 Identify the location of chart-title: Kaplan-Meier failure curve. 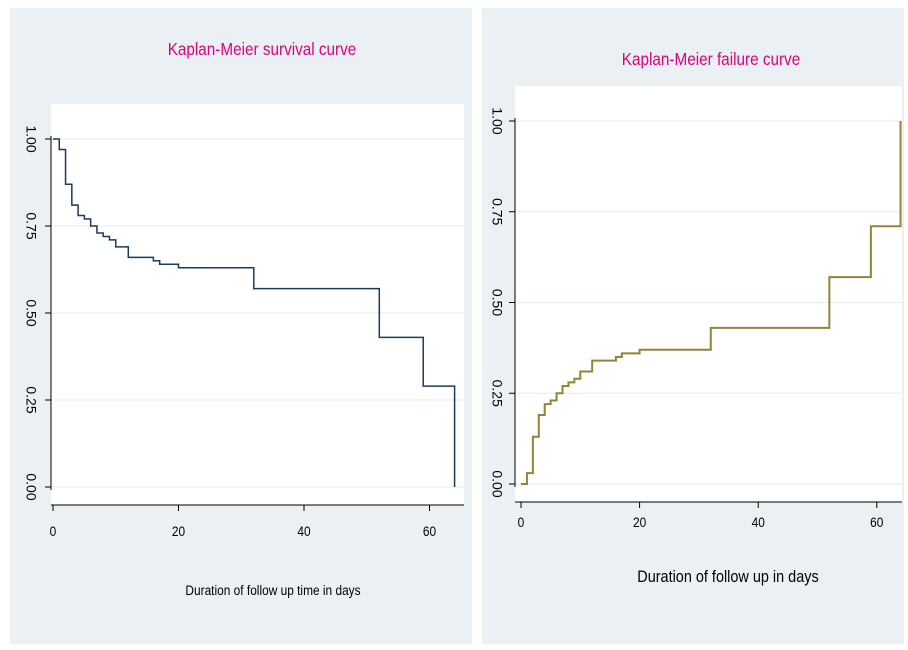
(711, 59).